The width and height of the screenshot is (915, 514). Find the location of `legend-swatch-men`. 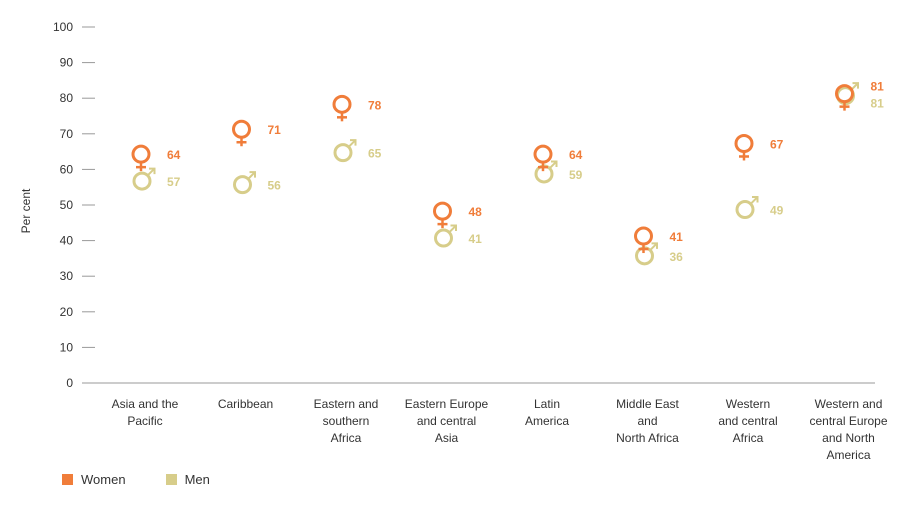

legend-swatch-men is located at coordinates (171, 479).